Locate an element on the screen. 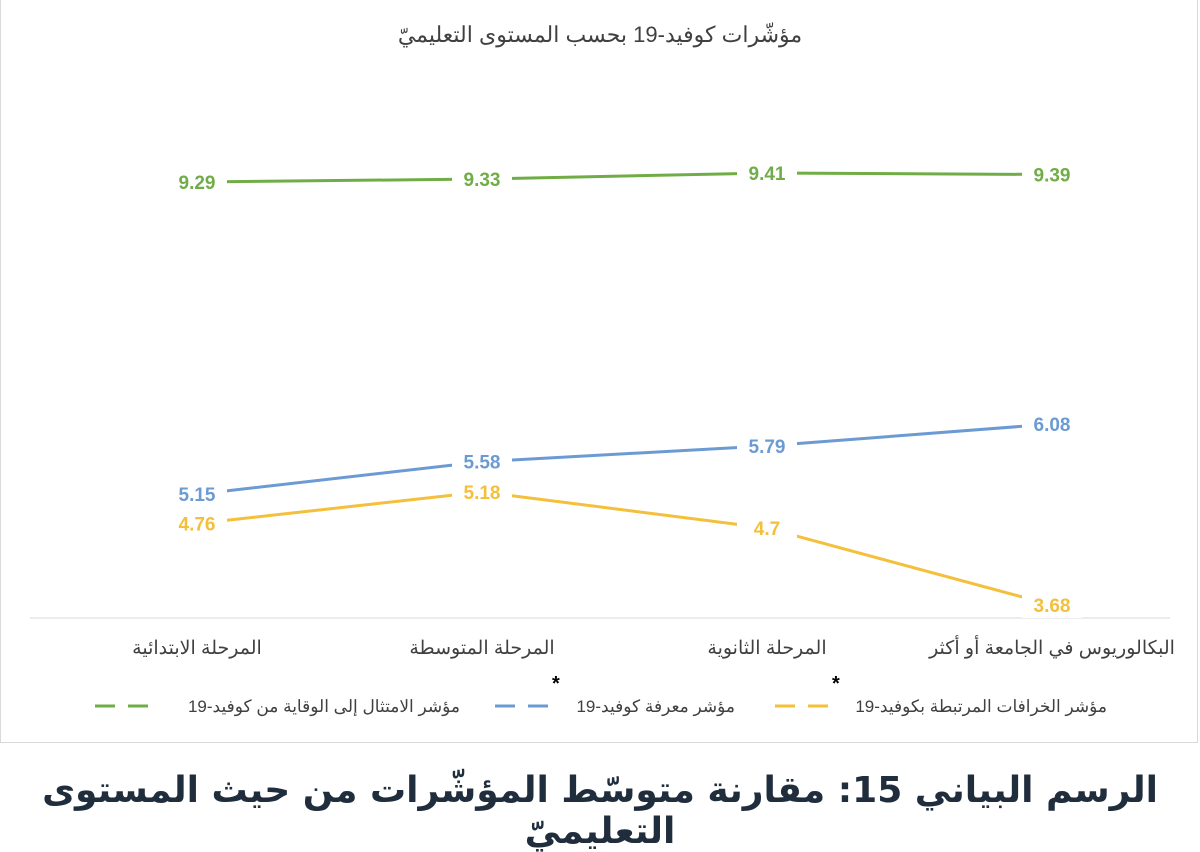  data-label: 5.79 is located at coordinates (767, 447).